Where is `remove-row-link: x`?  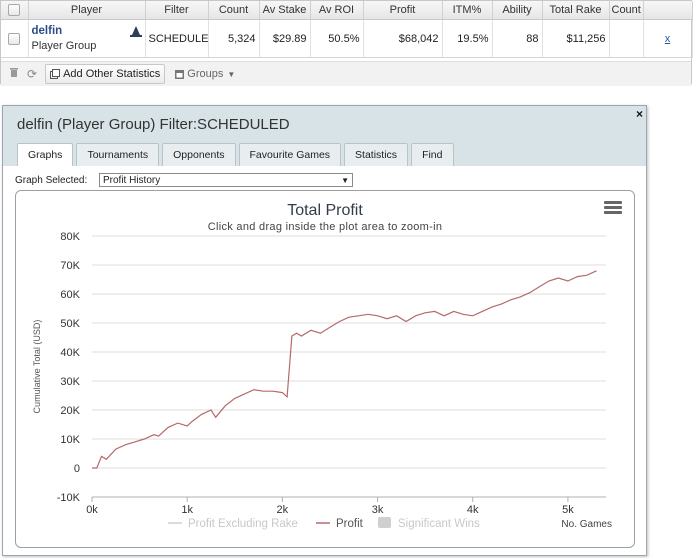 remove-row-link: x is located at coordinates (667, 38).